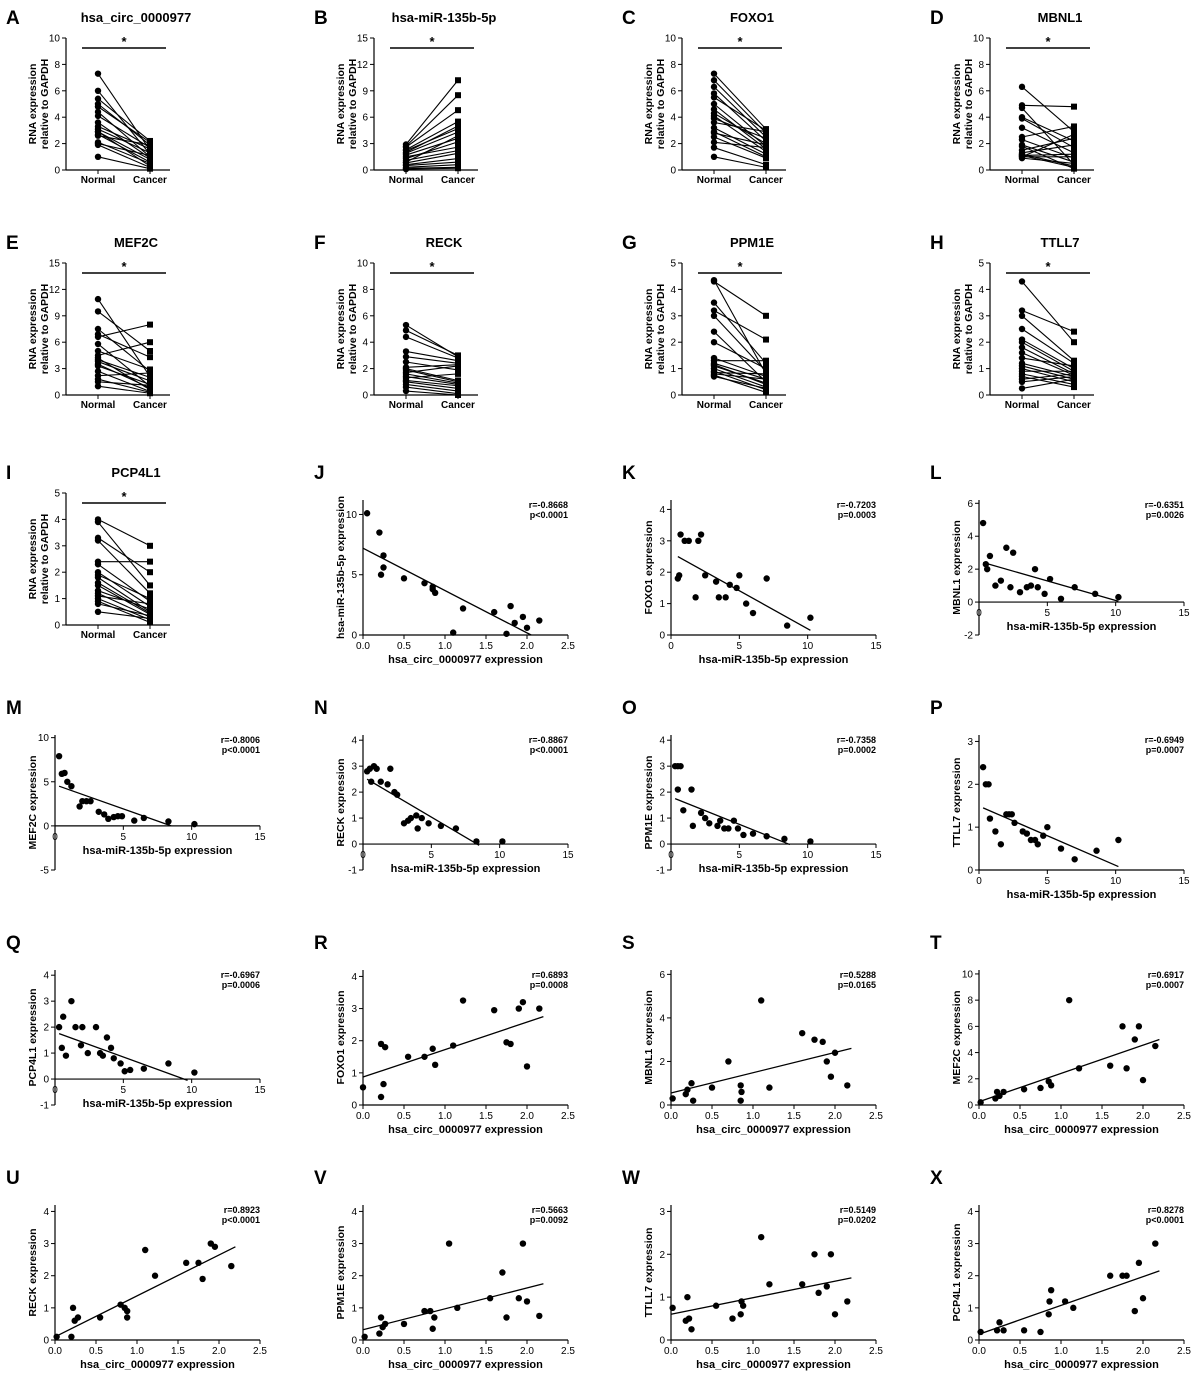  What do you see at coordinates (876, 855) in the screenshot?
I see `x-tick-label: 15` at bounding box center [876, 855].